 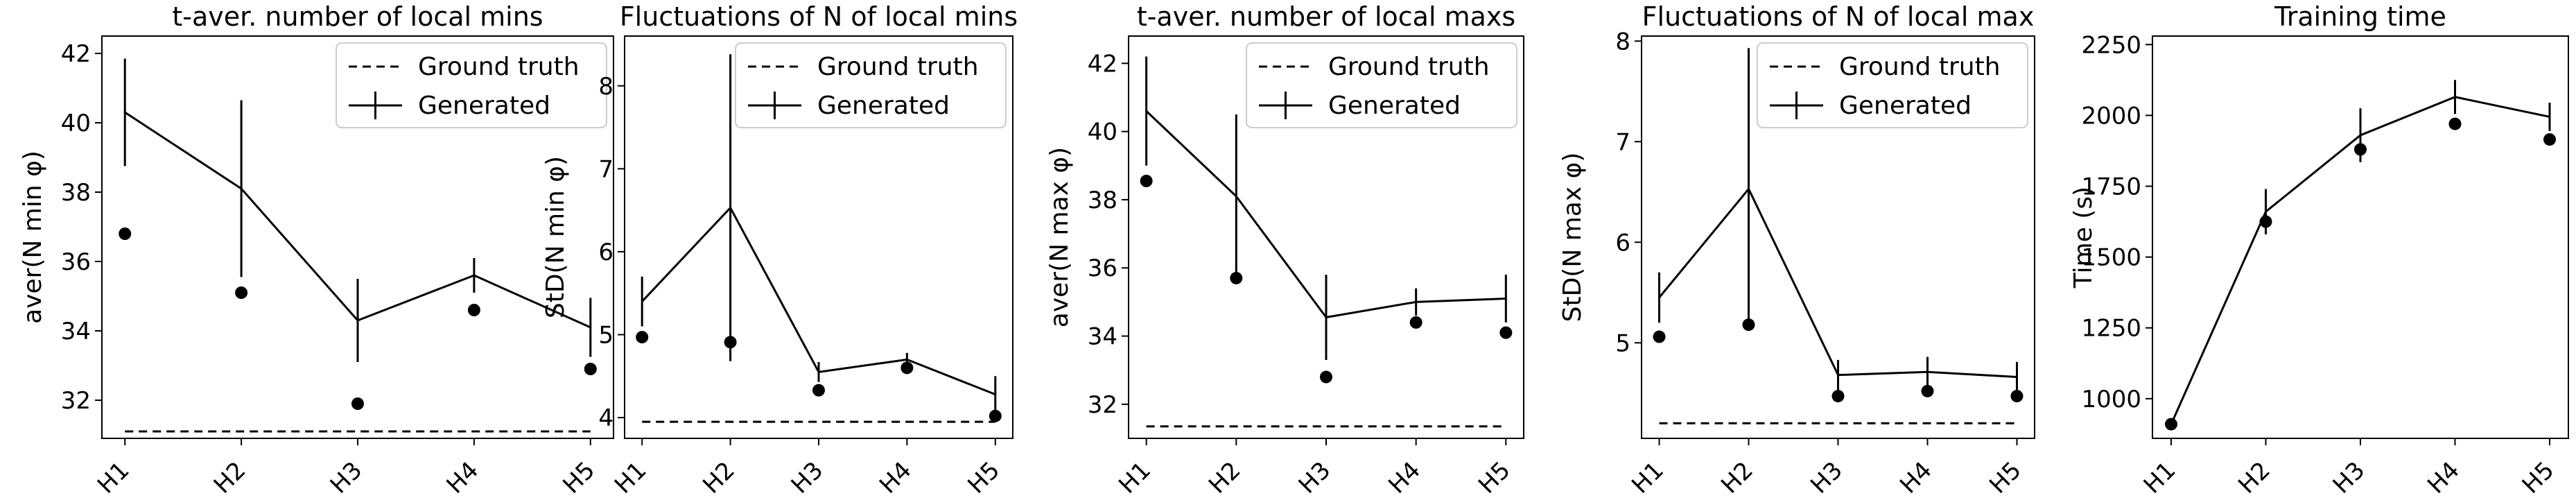 I want to click on y-tick-label: 1000, so click(x=2111, y=399).